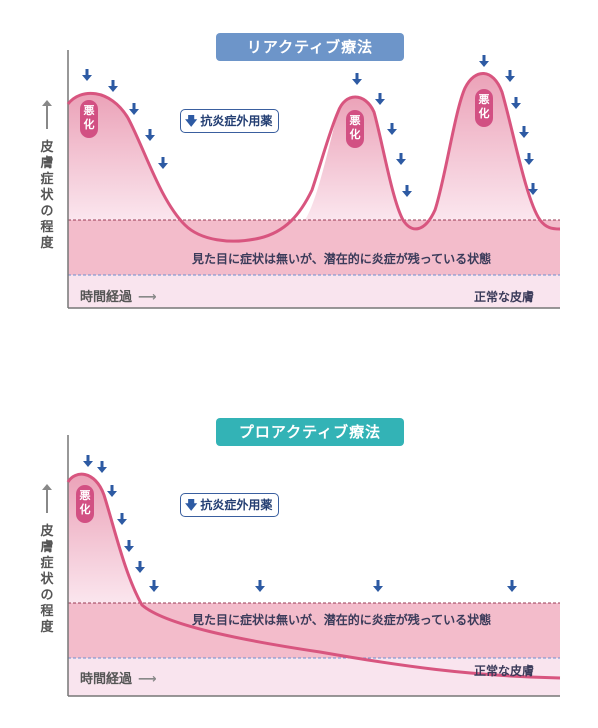 Image resolution: width=598 pixels, height=728 pixels. What do you see at coordinates (310, 47) in the screenshot?
I see `reactive-title: リアクティブ療法` at bounding box center [310, 47].